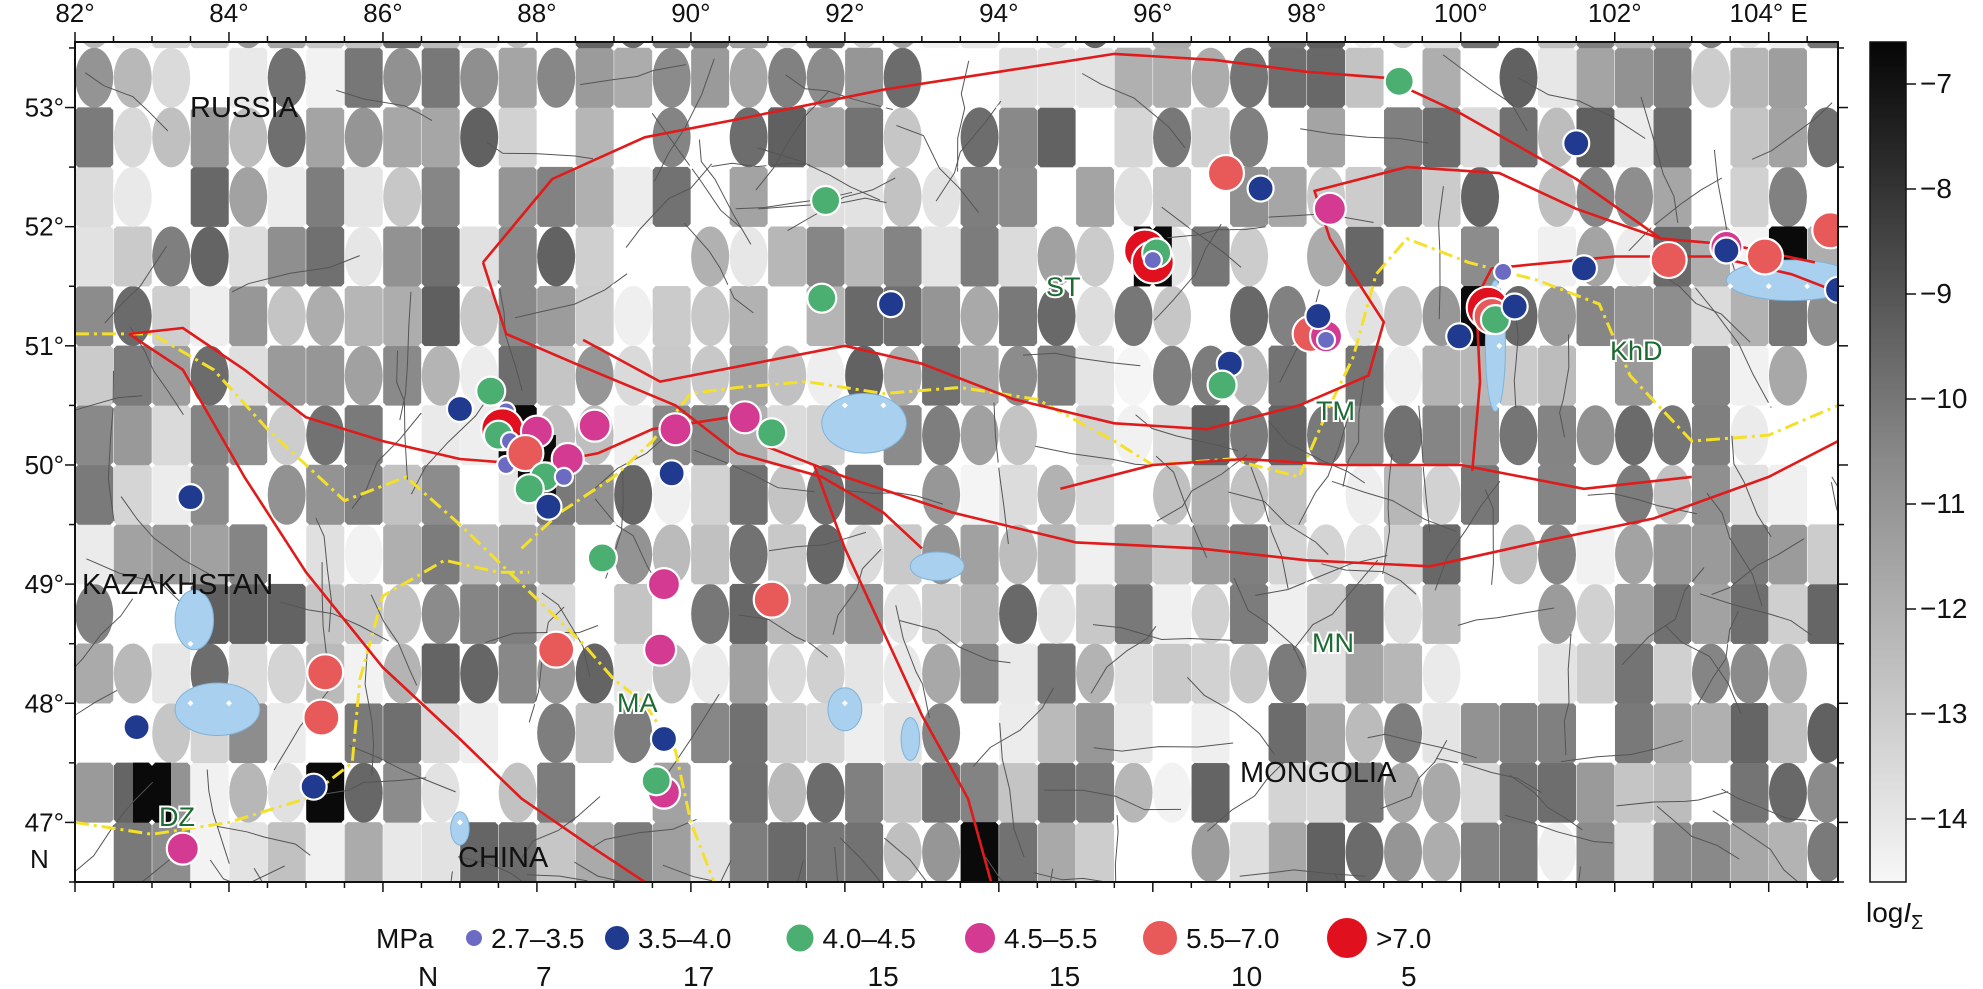 The height and width of the screenshot is (989, 1983). I want to click on legend-count-value: 15, so click(1064, 975).